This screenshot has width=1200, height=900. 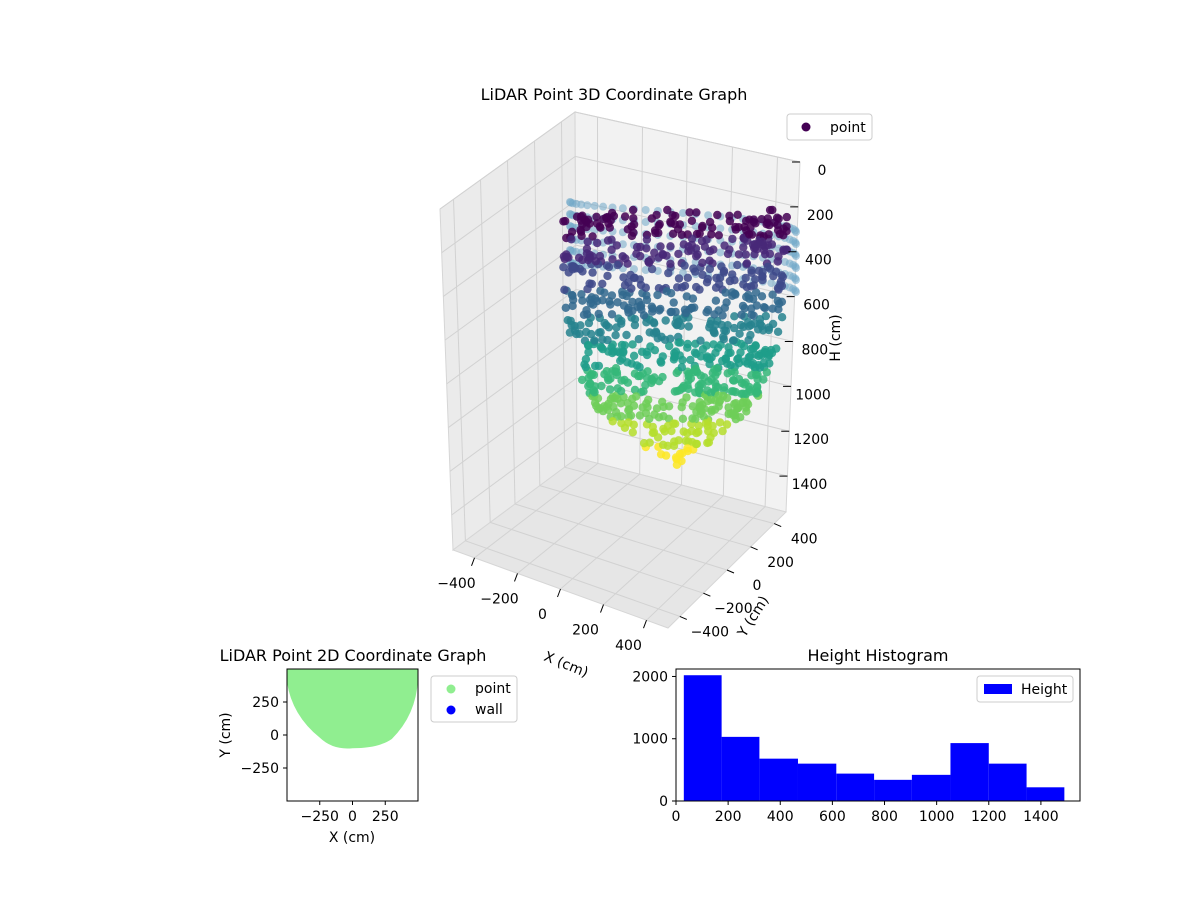 I want to click on y-tick-hist: 2000, so click(x=650, y=677).